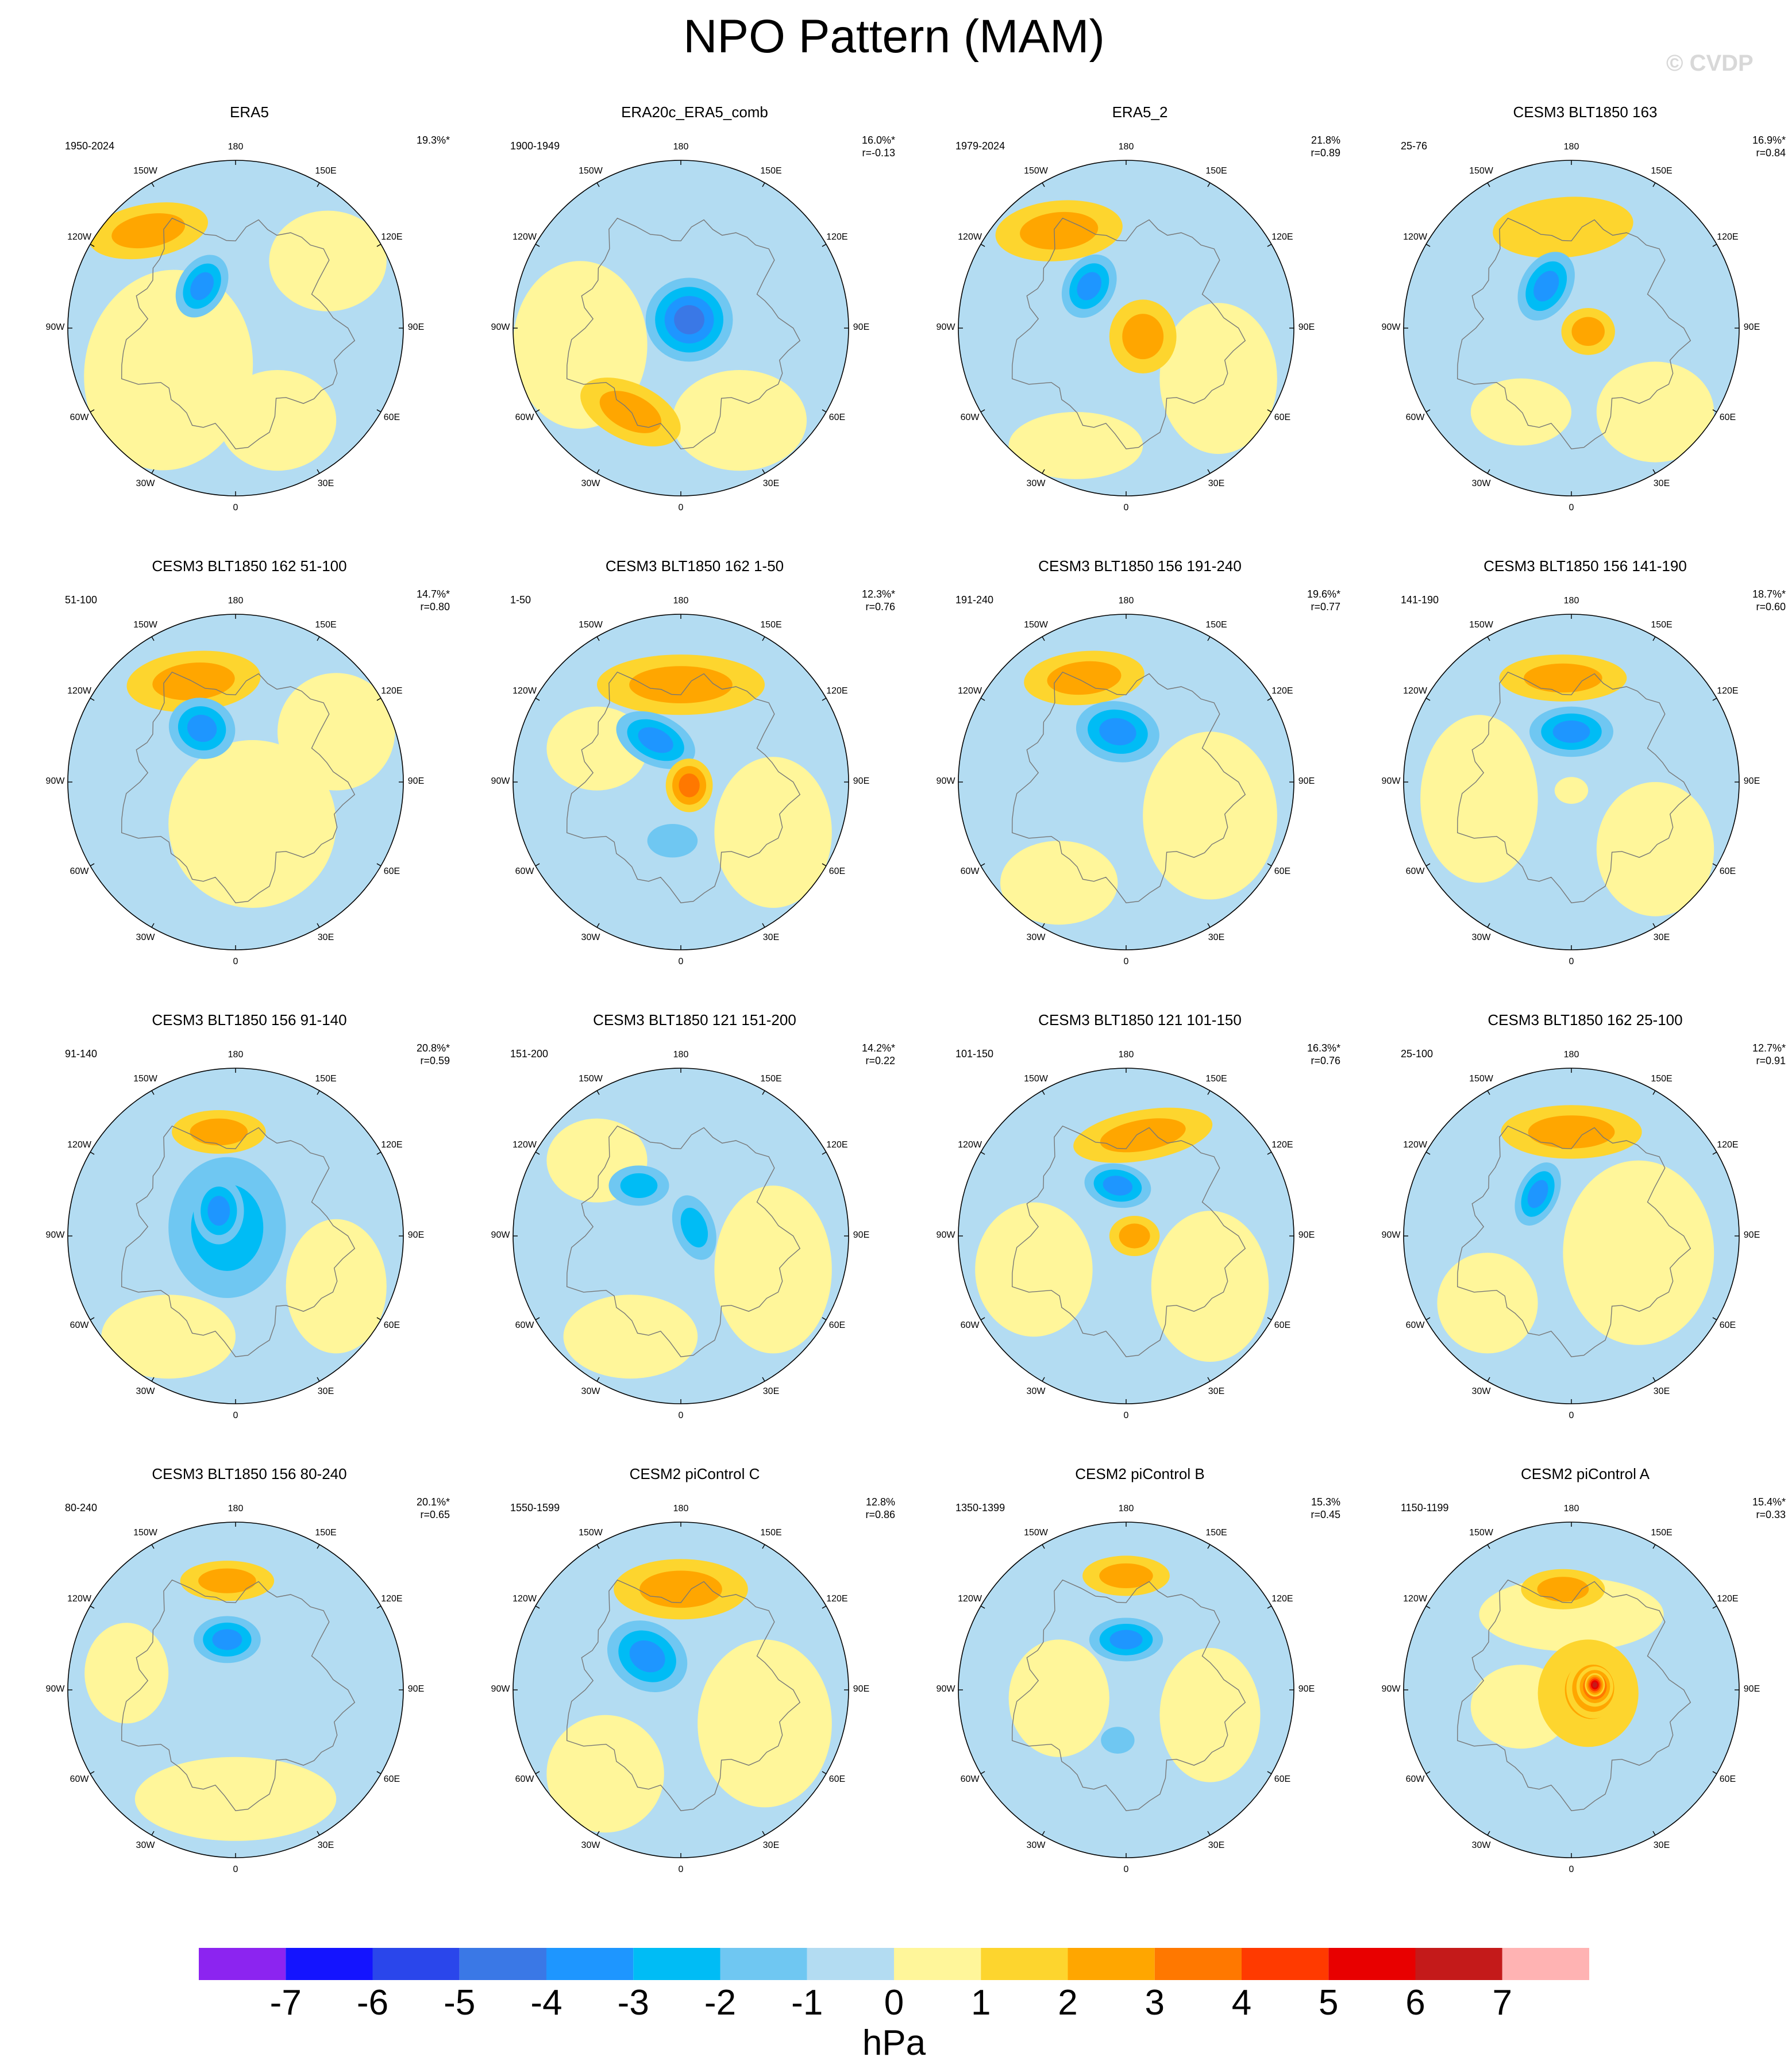 Image resolution: width=1788 pixels, height=2072 pixels. I want to click on map-background, so click(235, 1690).